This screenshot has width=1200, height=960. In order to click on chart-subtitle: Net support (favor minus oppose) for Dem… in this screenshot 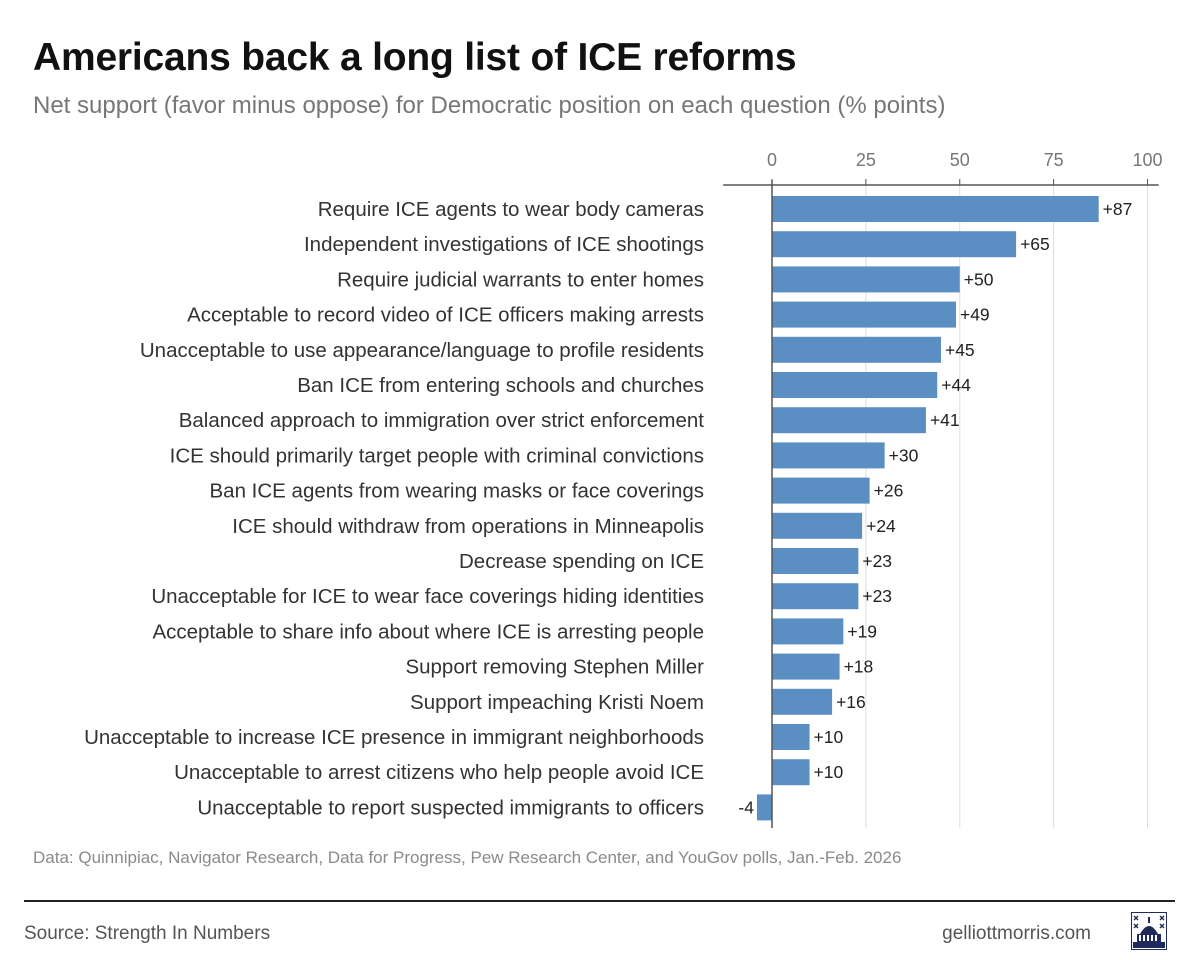, I will do `click(489, 105)`.